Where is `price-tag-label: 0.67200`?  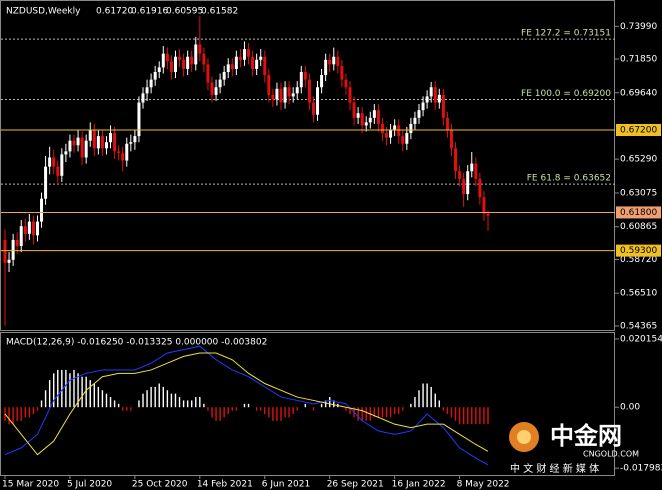
price-tag-label: 0.67200 is located at coordinates (638, 131).